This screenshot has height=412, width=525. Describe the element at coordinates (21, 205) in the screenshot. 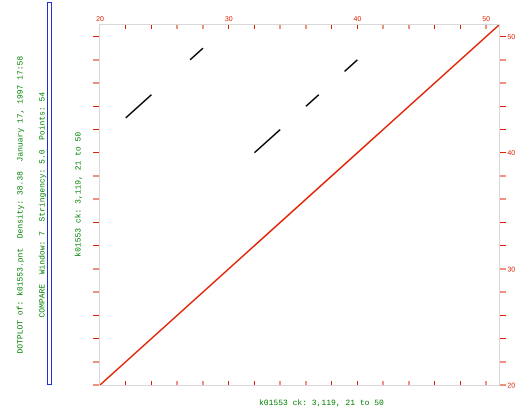

I see `text: DOTPLOT of: k01553.pnt Density: 38.38 January 17, 1997 17:58` at that location.